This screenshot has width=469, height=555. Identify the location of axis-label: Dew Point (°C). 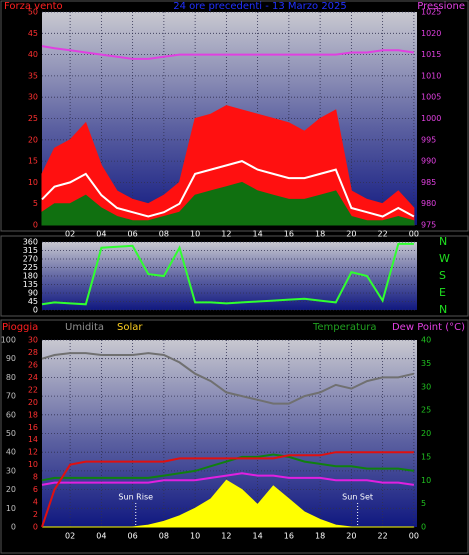
(428, 327).